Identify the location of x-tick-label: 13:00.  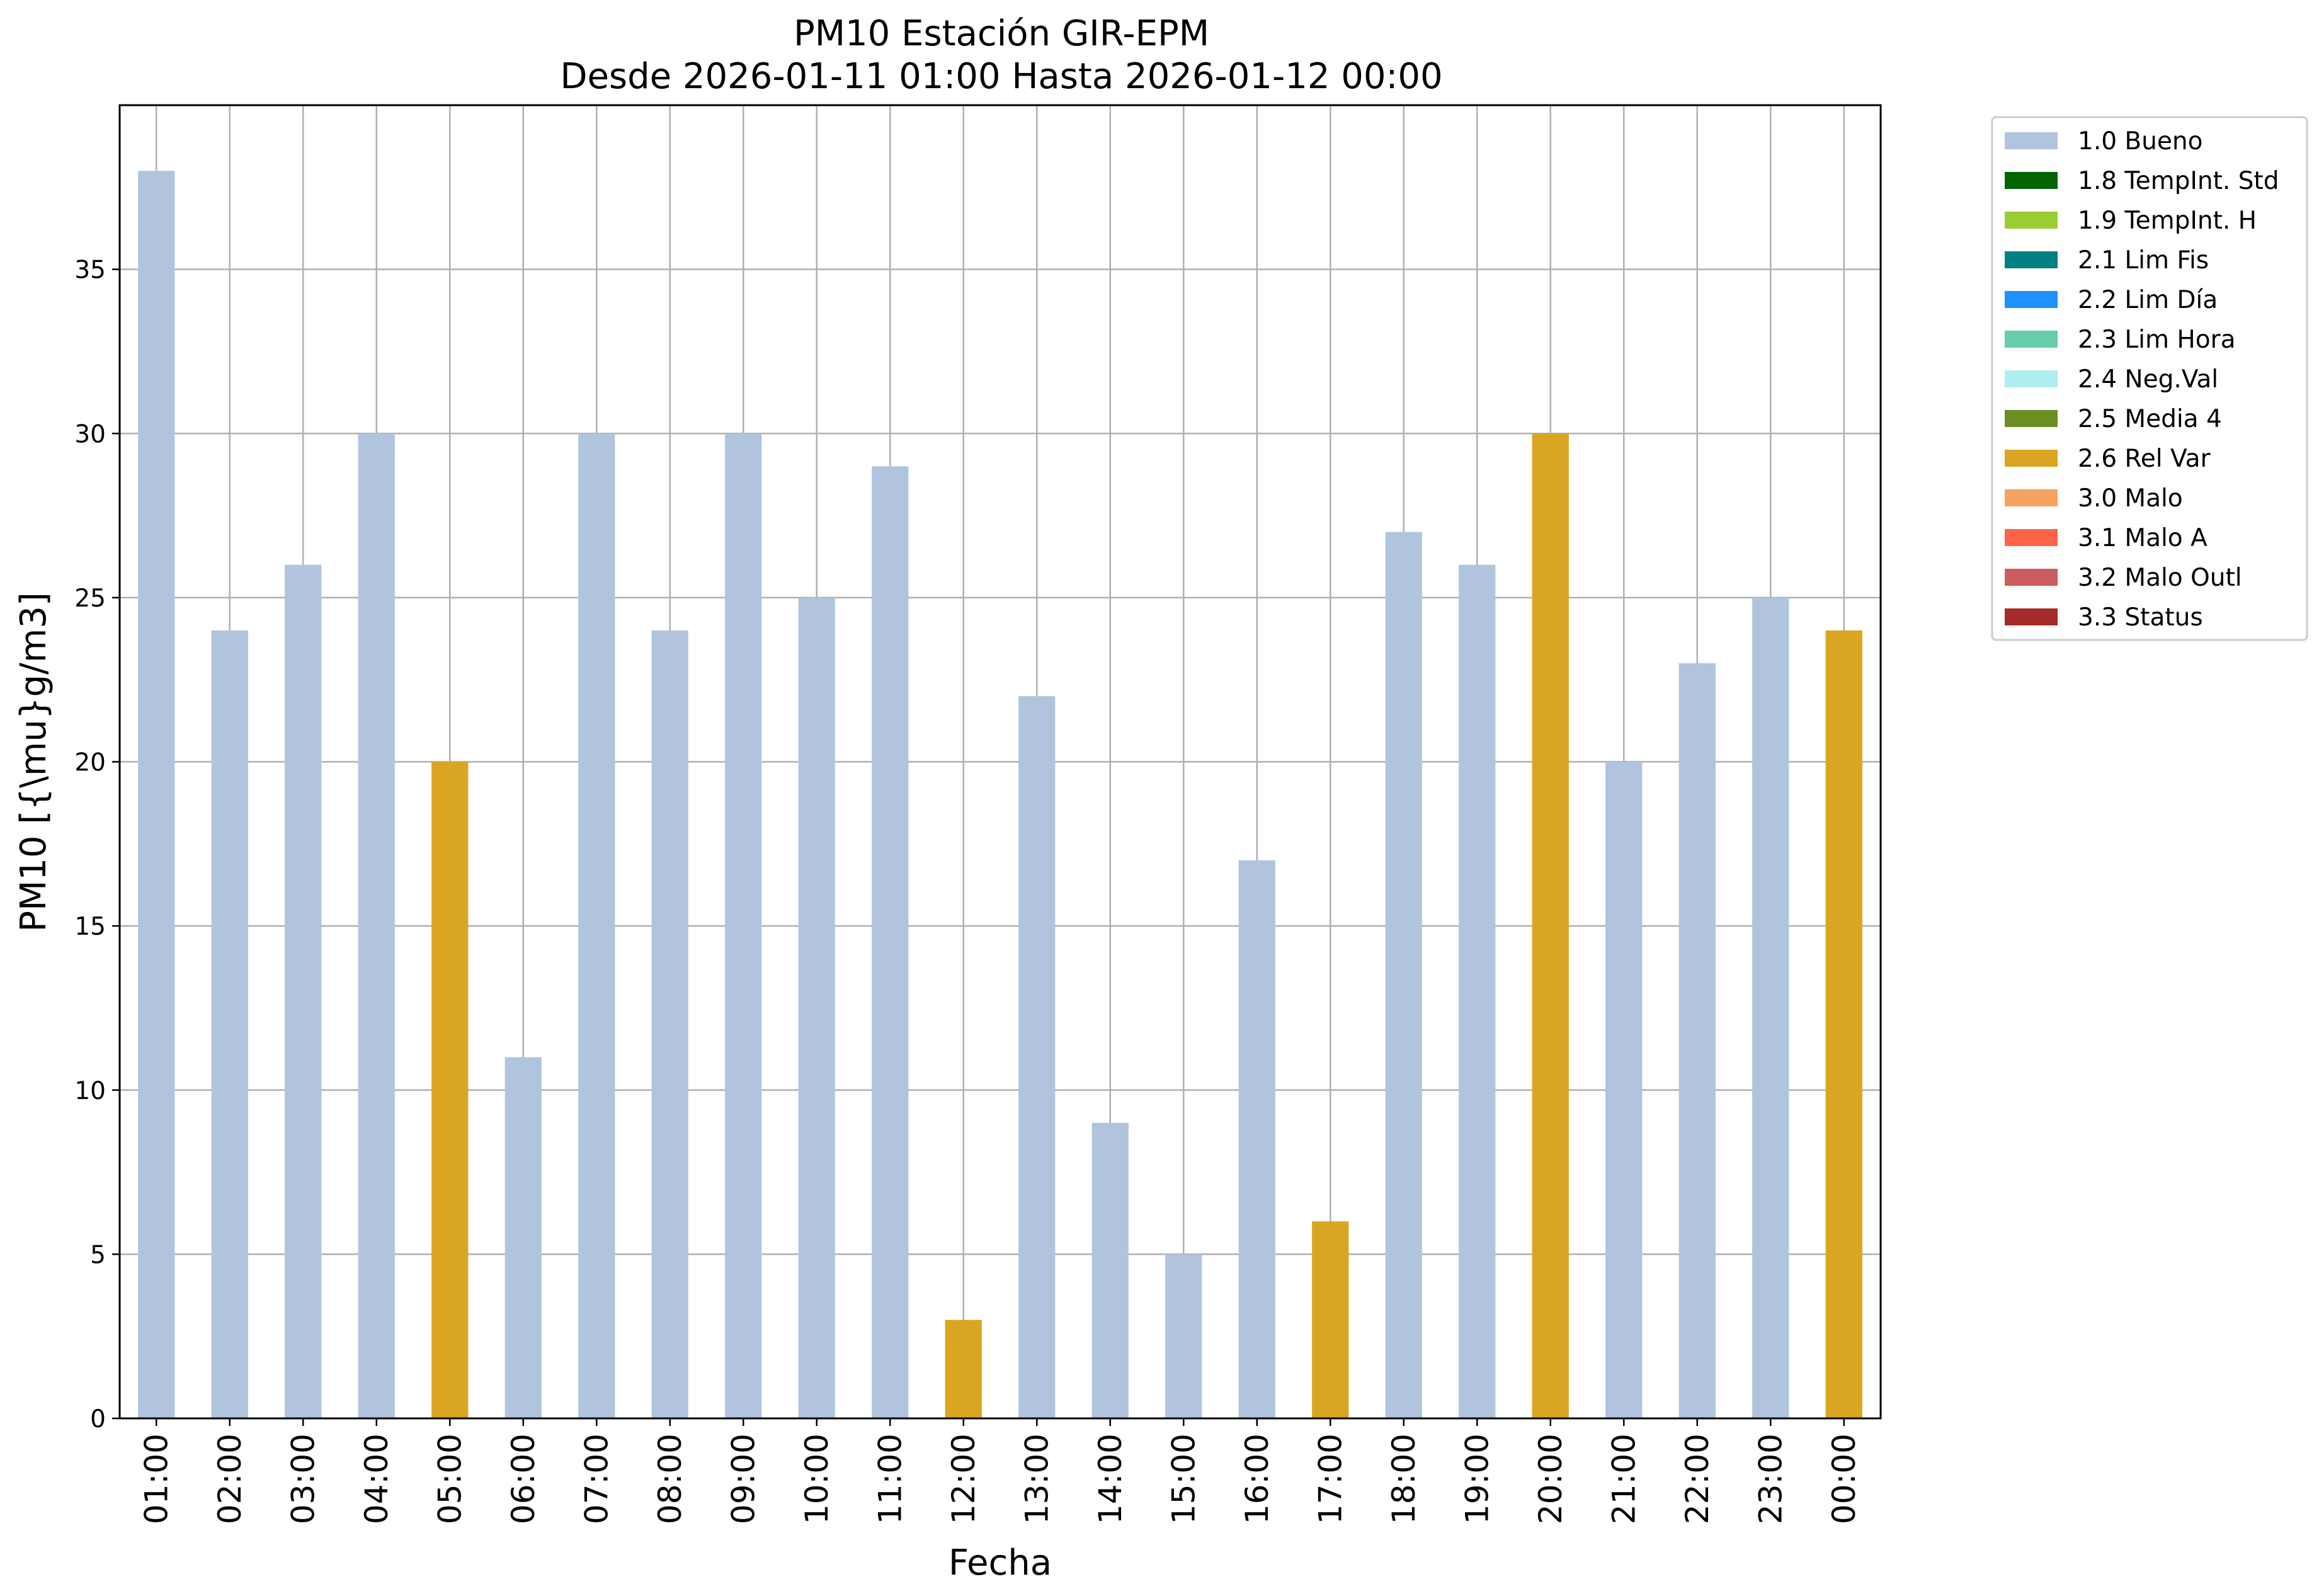
(1036, 1479).